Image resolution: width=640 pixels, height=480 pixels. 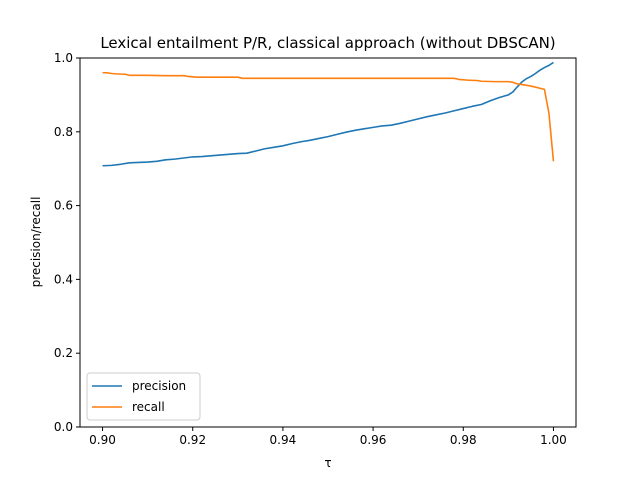 What do you see at coordinates (63, 132) in the screenshot?
I see `y-tick-label: 0.8` at bounding box center [63, 132].